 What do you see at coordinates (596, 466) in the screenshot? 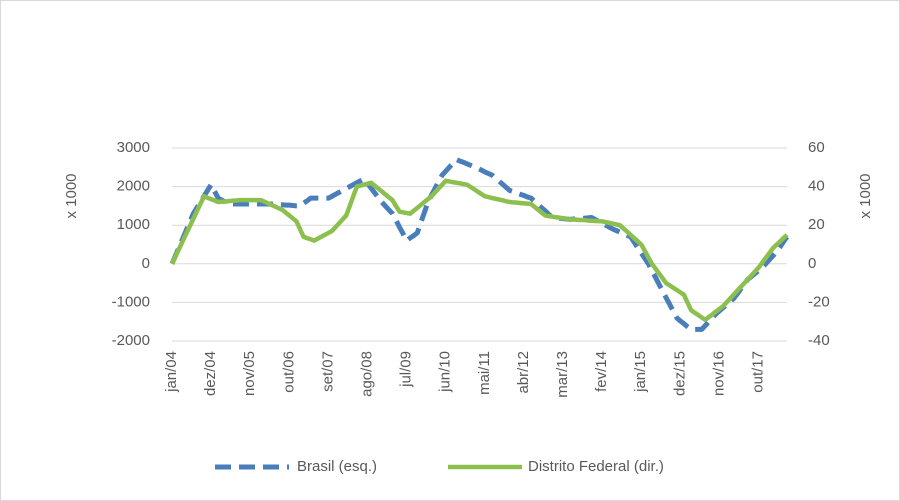
I see `legend-label: Distrito Federal (dir.)` at bounding box center [596, 466].